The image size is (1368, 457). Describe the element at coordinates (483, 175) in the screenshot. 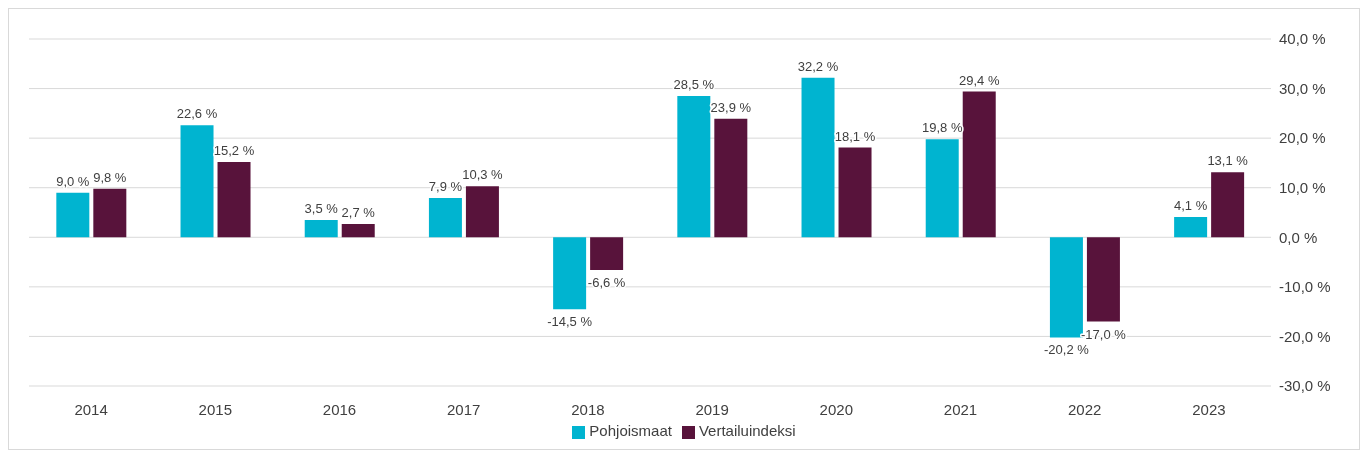

I see `data-label: 10,3 %` at that location.